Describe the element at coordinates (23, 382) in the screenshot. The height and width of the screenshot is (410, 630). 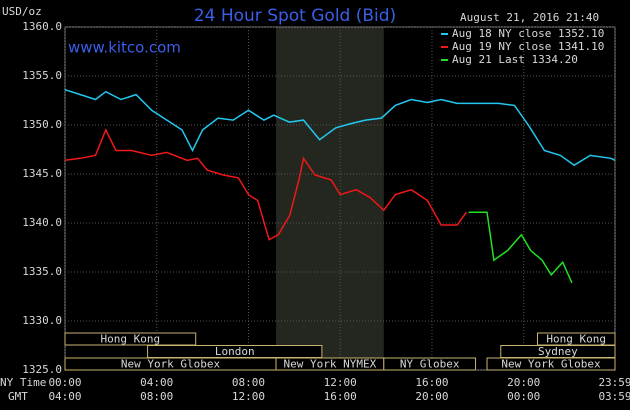
I see `x-row-label: NY Time` at that location.